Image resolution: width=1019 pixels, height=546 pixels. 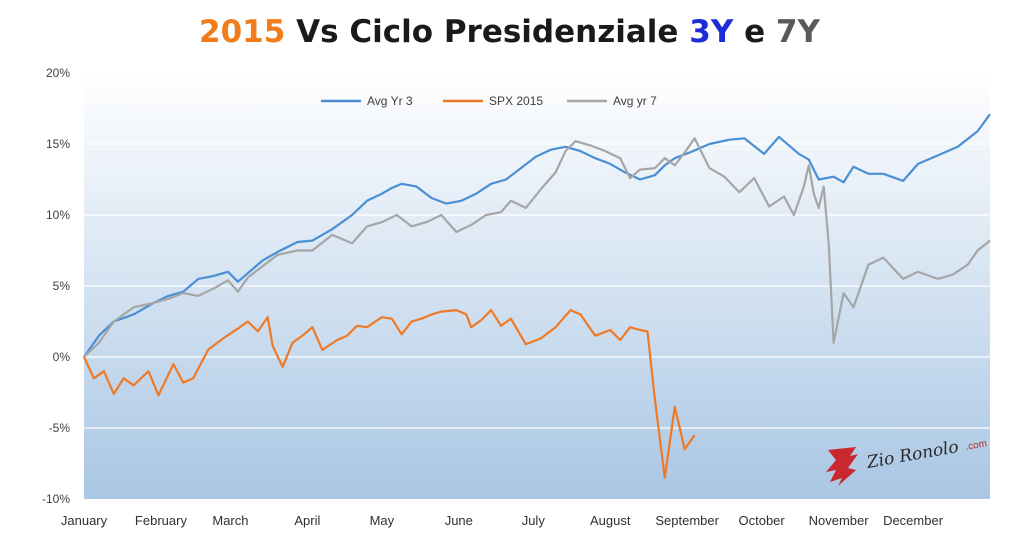 I want to click on x-tick-label: January, so click(x=84, y=520).